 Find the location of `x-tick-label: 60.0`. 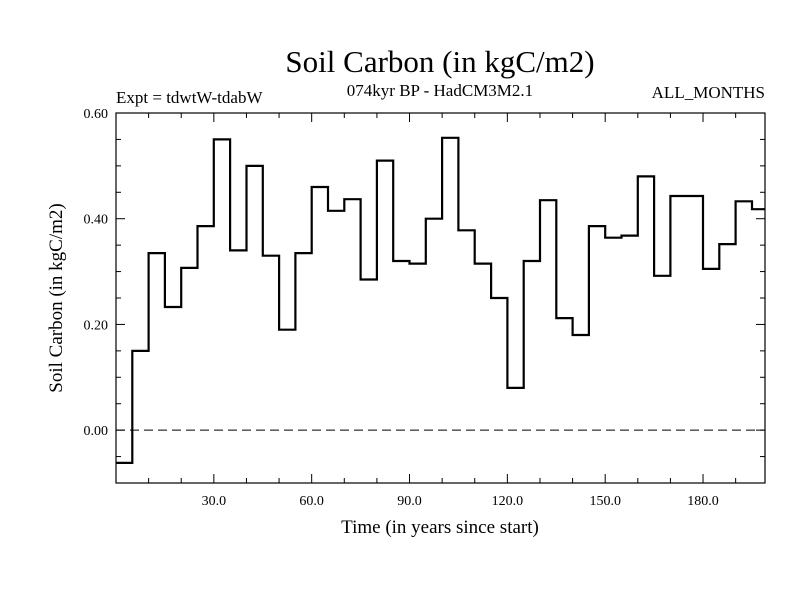

x-tick-label: 60.0 is located at coordinates (311, 501).